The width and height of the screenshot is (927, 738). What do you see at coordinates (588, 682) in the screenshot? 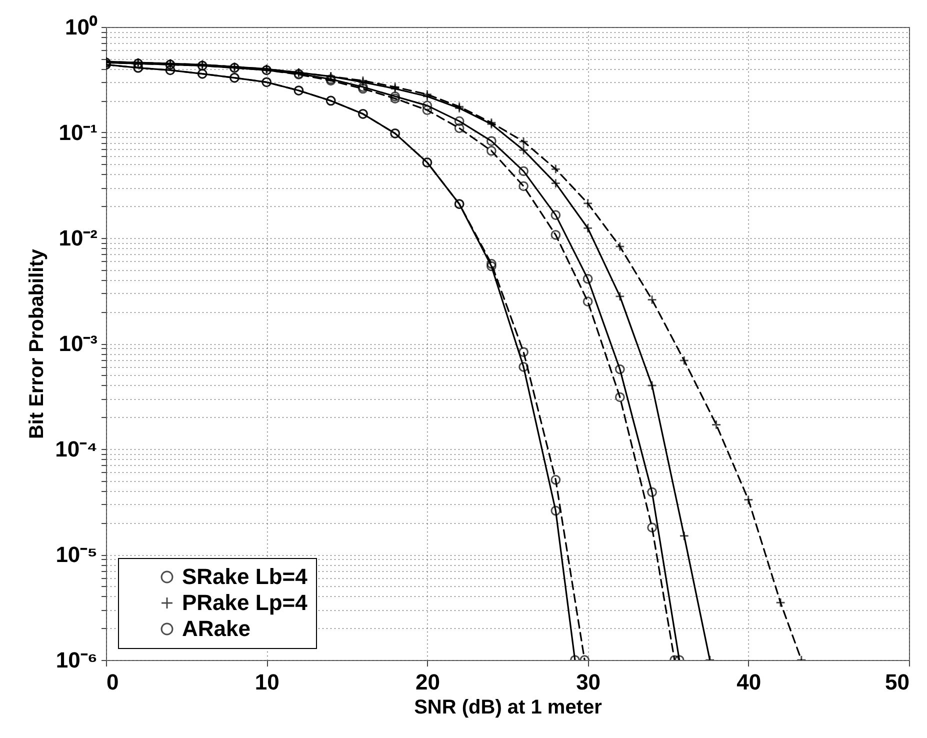
I see `x-tick-label: 30` at bounding box center [588, 682].